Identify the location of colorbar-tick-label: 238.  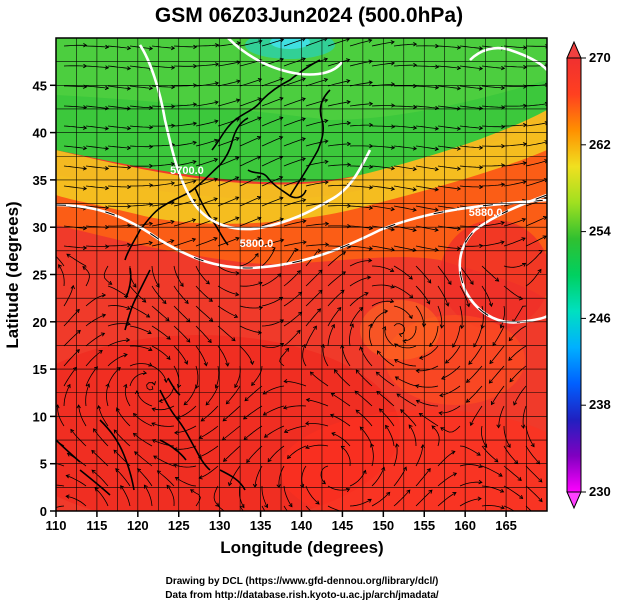
(600, 404).